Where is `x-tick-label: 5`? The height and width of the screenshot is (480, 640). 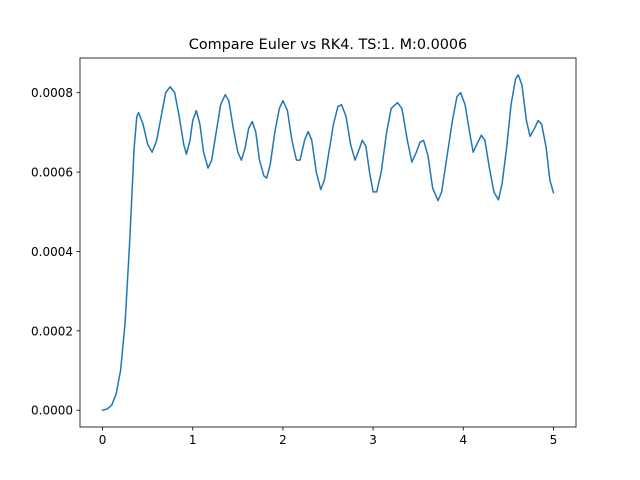
x-tick-label: 5 is located at coordinates (554, 440).